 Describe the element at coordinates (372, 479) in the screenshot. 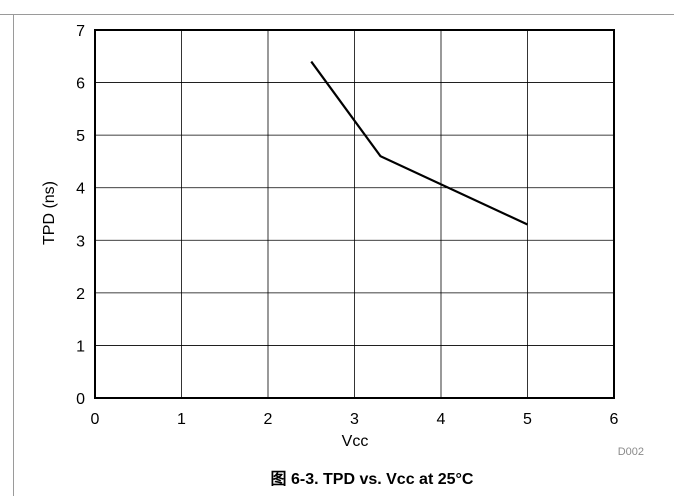

I see `figure-caption: 图 6-3. TPD vs. Vcc at 25°C` at that location.